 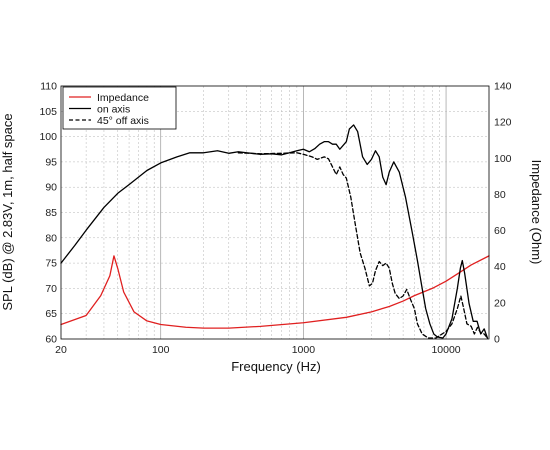 What do you see at coordinates (161, 350) in the screenshot?
I see `x-tick-label: 100` at bounding box center [161, 350].